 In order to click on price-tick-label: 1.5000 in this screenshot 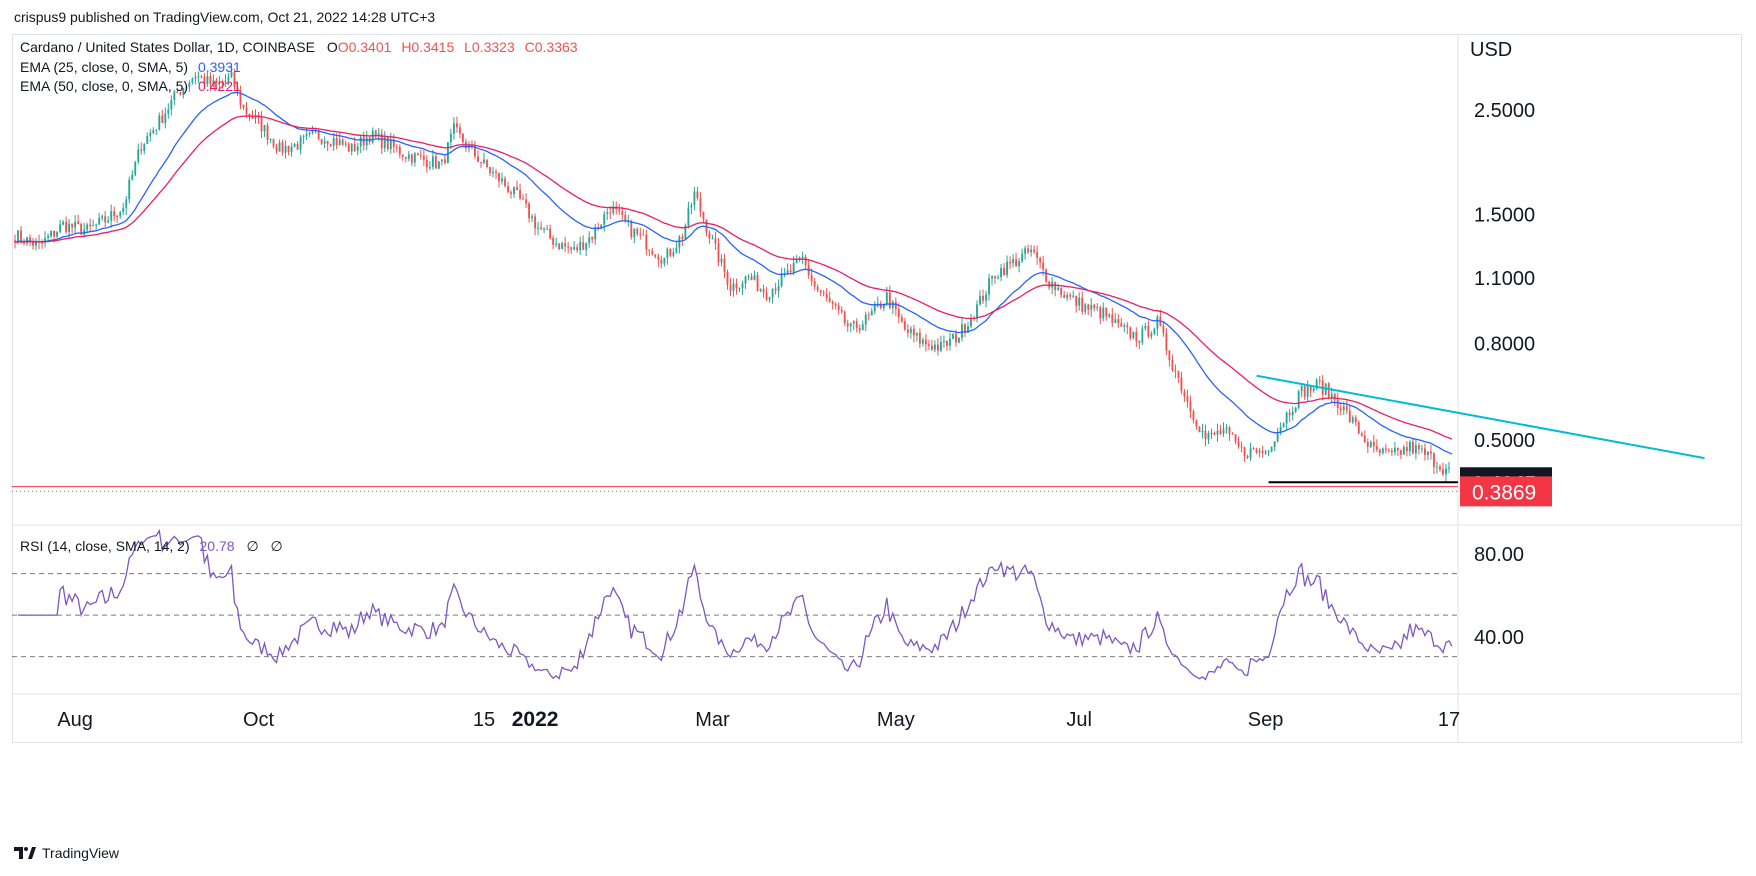, I will do `click(1504, 216)`.